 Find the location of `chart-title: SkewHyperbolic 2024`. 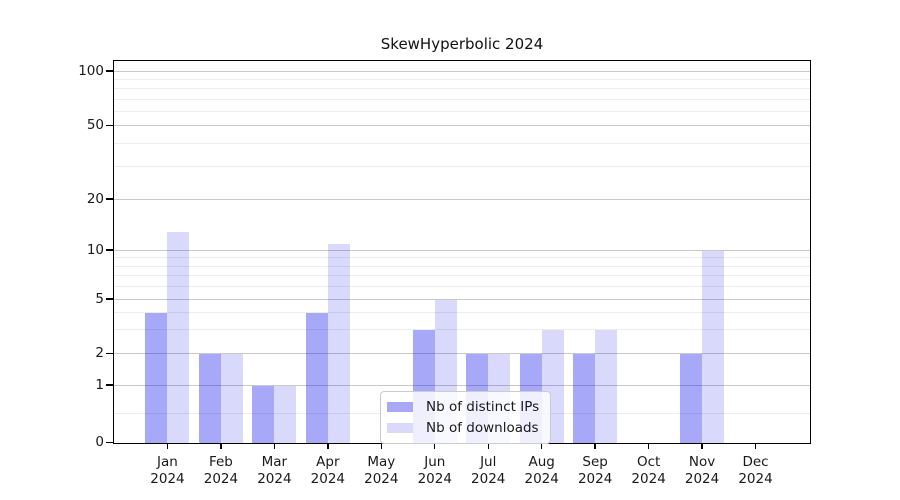

chart-title: SkewHyperbolic 2024 is located at coordinates (462, 44).